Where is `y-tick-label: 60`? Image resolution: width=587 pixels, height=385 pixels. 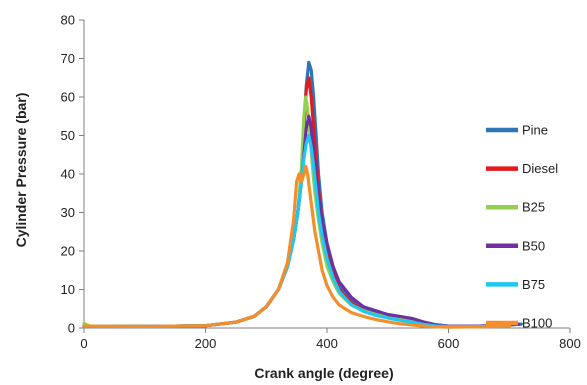 y-tick-label: 60 is located at coordinates (68, 97).